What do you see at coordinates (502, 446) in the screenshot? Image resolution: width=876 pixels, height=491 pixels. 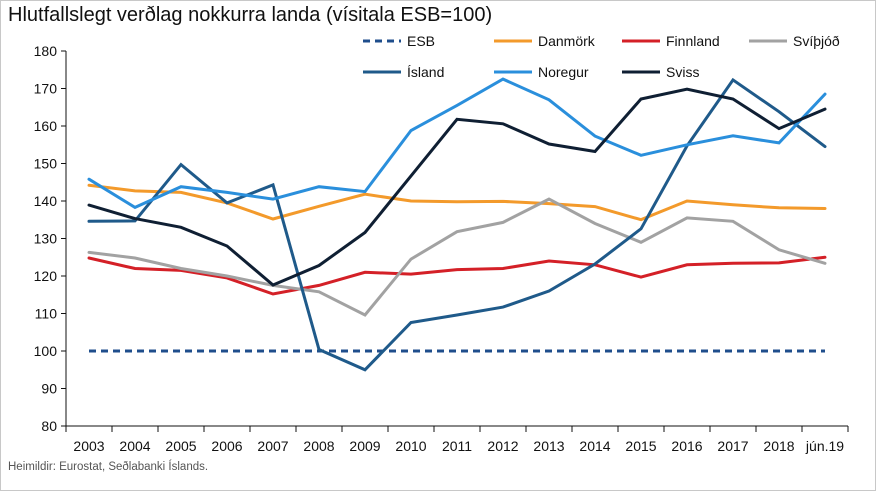 I see `x-tick-label: 2012` at bounding box center [502, 446].